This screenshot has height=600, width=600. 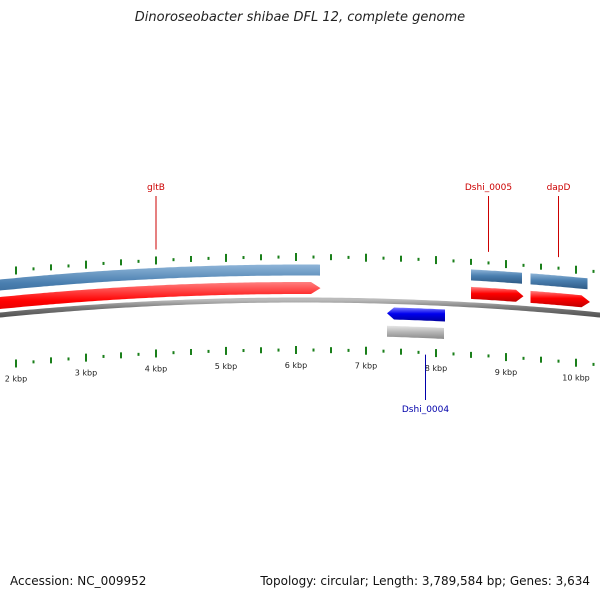 What do you see at coordinates (426, 410) in the screenshot?
I see `feature-label-Dshi_0004: Dshi_0004` at bounding box center [426, 410].